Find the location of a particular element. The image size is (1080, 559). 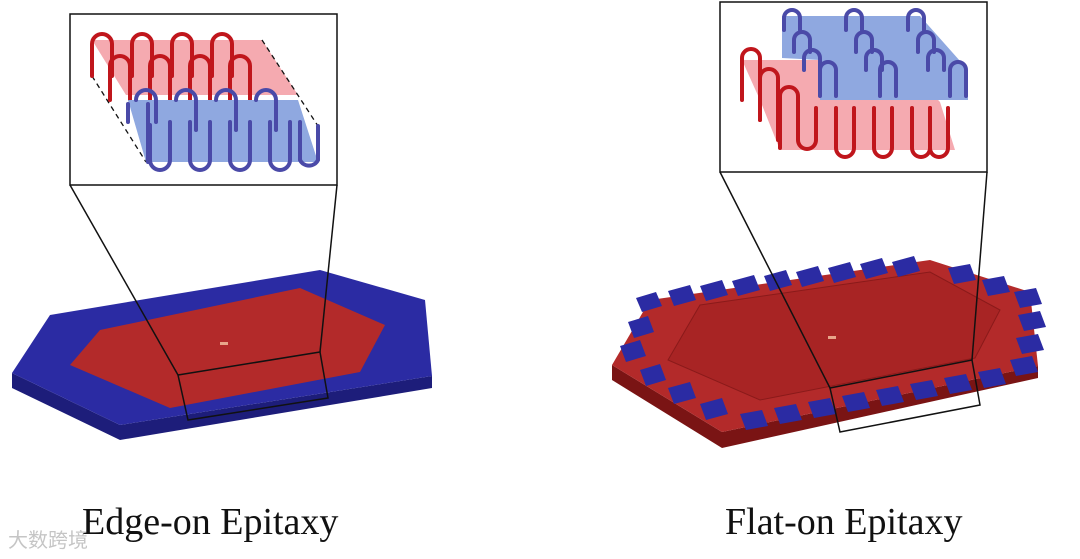

flat-on-projection-line-right is located at coordinates (979, 266).